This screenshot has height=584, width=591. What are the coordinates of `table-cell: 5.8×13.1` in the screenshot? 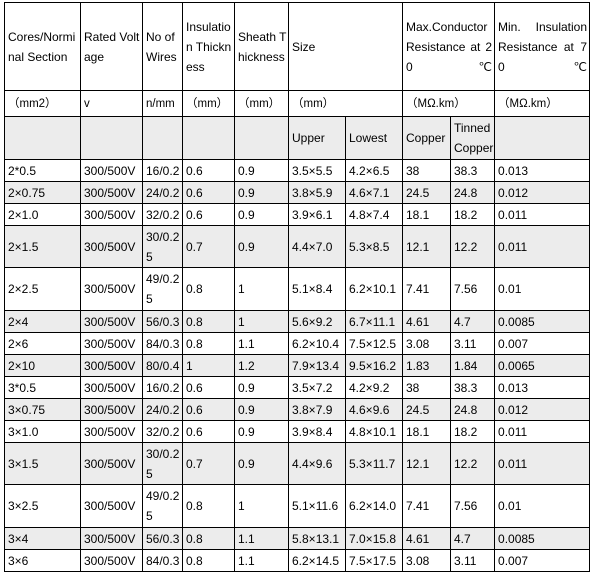 It's located at (317, 538).